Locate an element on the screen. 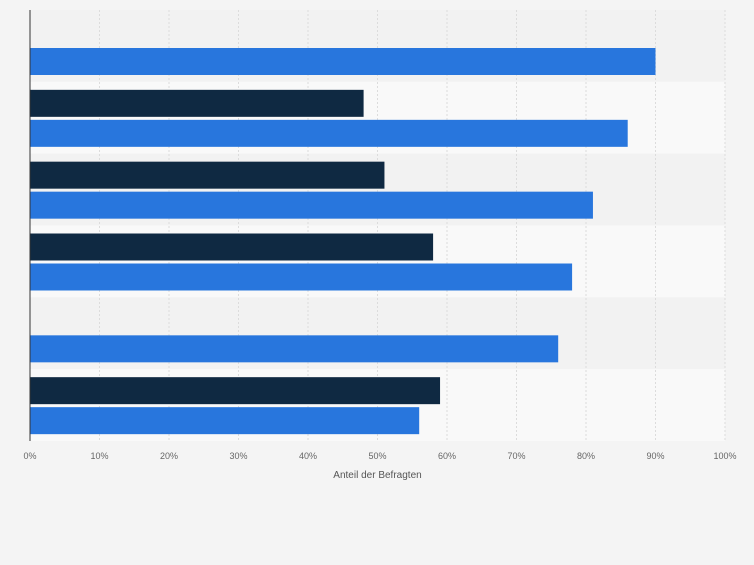 This screenshot has width=754, height=565. x-tick-label: 0% is located at coordinates (29, 456).